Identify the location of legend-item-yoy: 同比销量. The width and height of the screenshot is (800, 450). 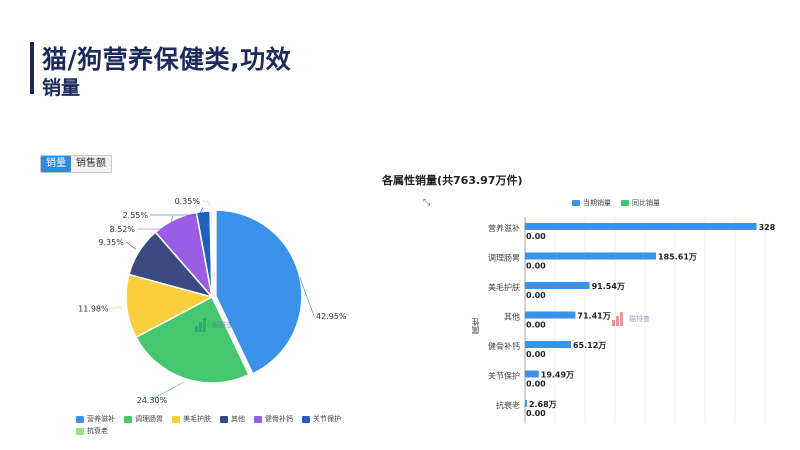
(640, 203).